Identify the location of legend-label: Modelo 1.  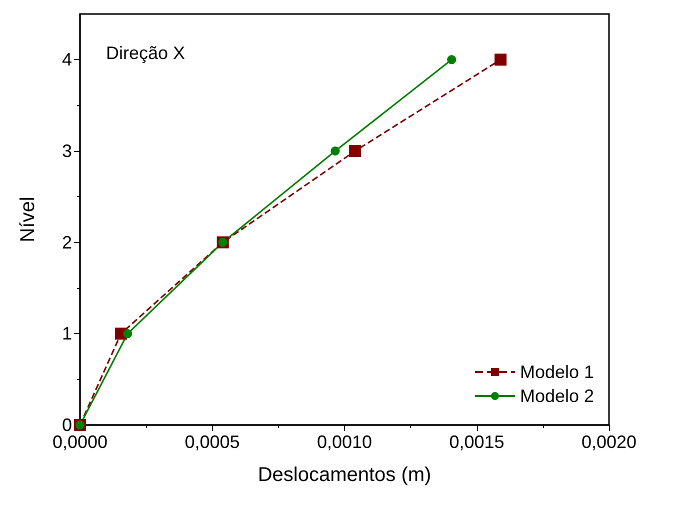
(557, 372).